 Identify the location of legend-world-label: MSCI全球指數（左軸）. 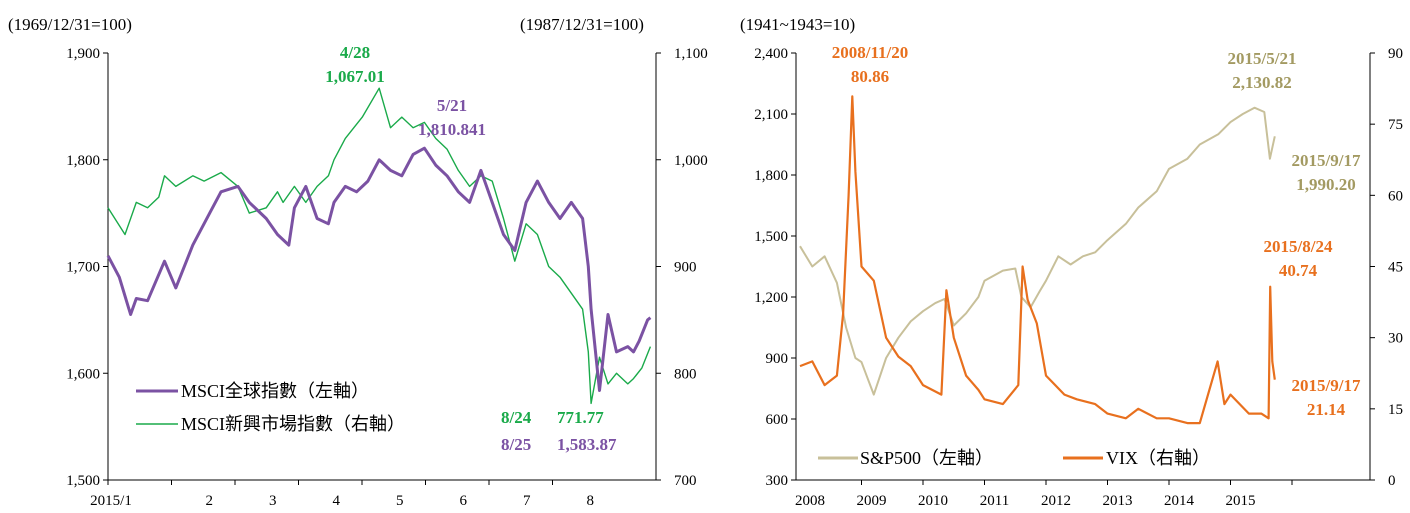
(275, 391).